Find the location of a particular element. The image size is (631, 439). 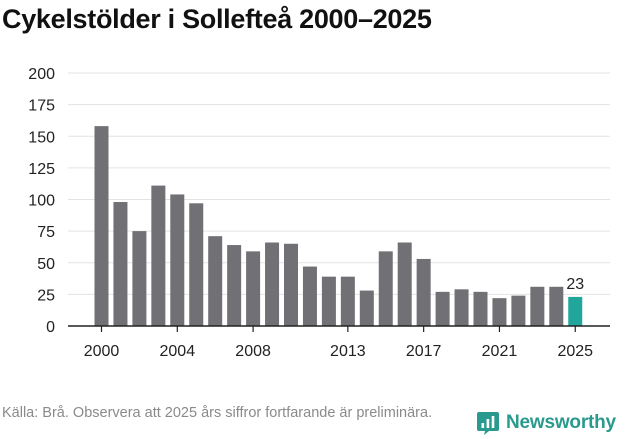

newsworthy-logo-icon is located at coordinates (488, 423).